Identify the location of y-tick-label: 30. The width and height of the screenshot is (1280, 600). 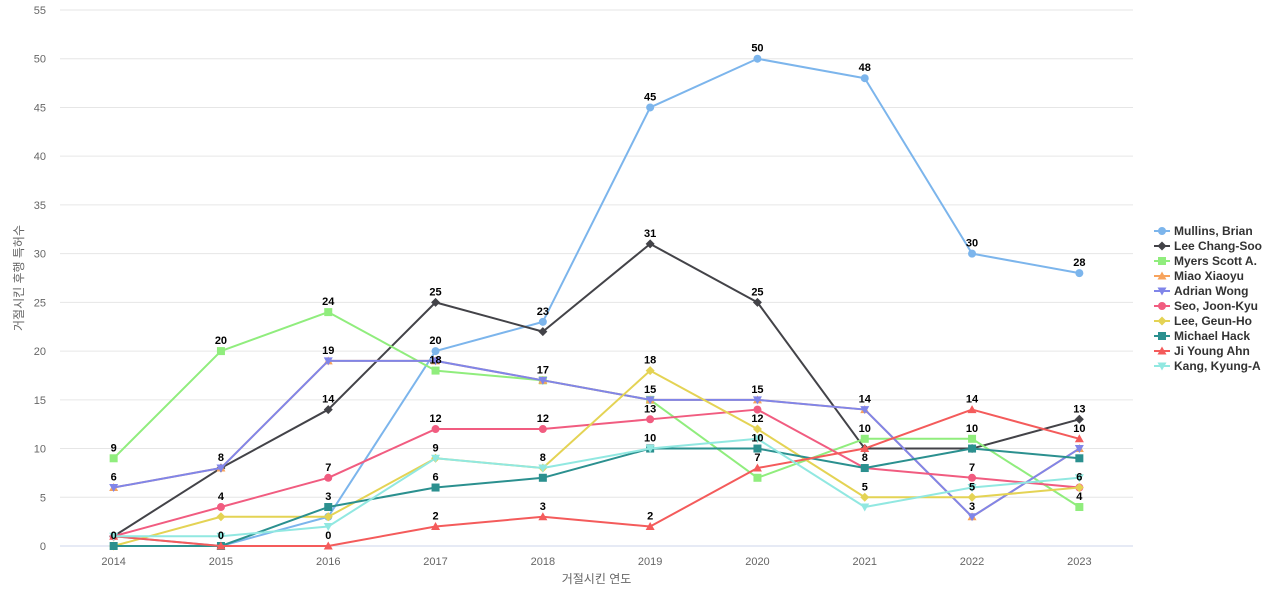
(40, 255).